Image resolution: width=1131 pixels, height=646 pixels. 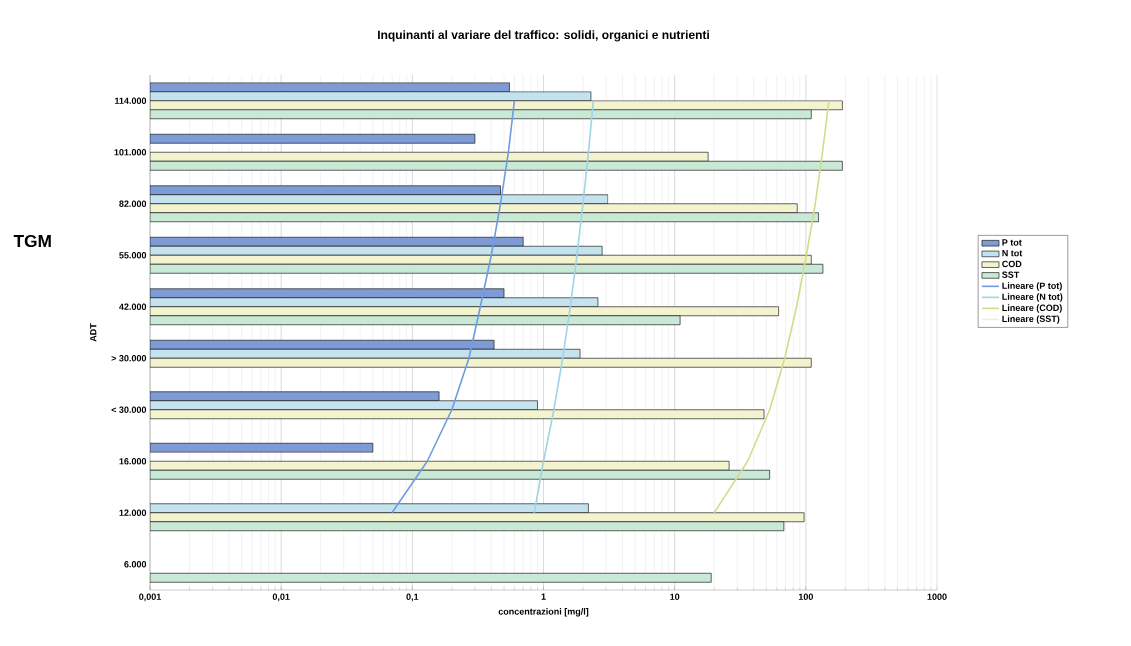 I want to click on y-tick-label: 101.000, so click(x=130, y=152).